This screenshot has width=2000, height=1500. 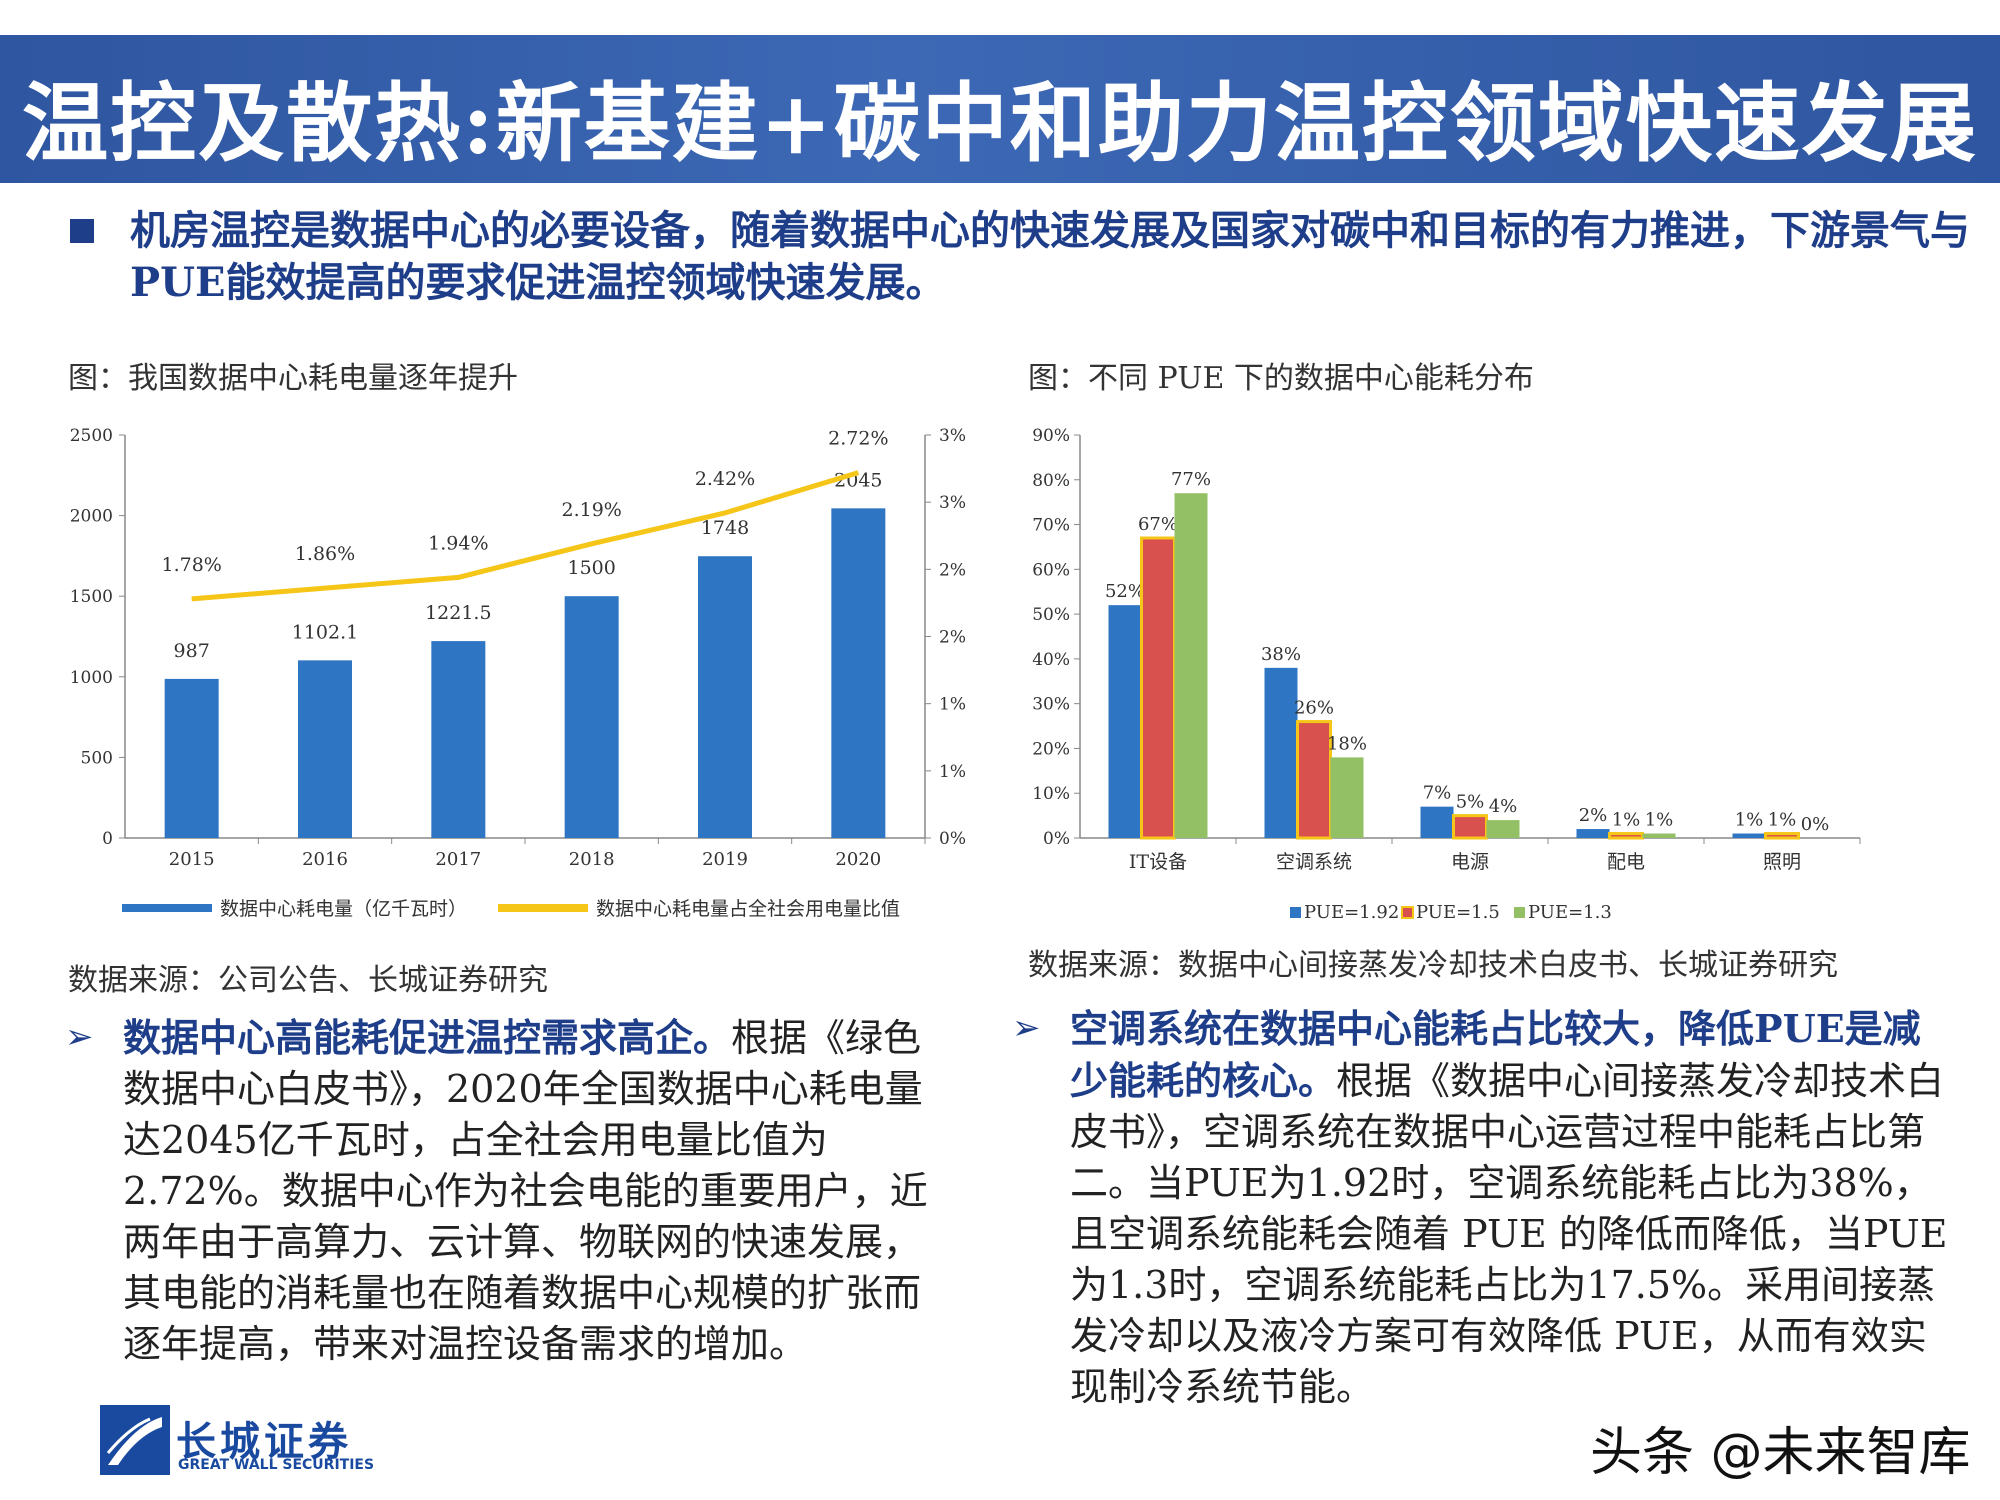 I want to click on right-paragraph-lead: 空调系统在数据中心能耗占比较大，降低PUE是减少能耗的核心。, so click(x=1495, y=1054).